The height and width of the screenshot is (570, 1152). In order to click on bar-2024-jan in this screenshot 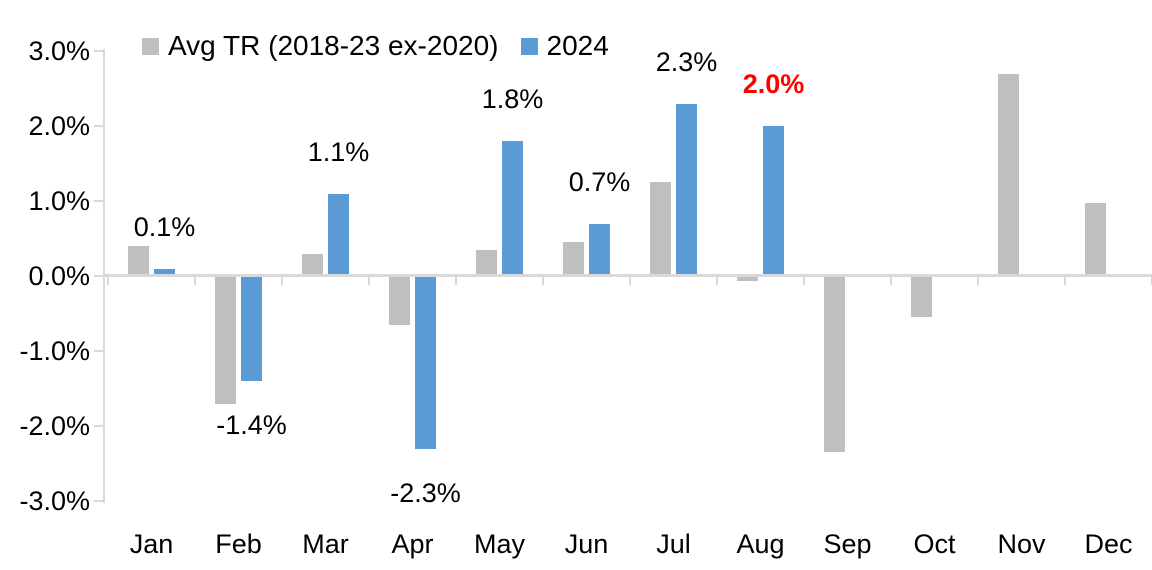, I will do `click(164, 272)`.